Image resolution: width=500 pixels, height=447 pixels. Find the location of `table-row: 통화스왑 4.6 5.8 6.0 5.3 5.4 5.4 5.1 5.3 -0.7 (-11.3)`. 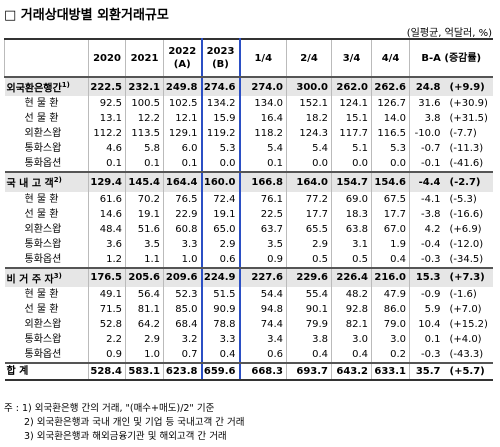

table-row: 통화스왑 4.6 5.8 6.0 5.3 5.4 5.4 5.1 5.3 -0.7 (-11.3) is located at coordinates (249, 149).